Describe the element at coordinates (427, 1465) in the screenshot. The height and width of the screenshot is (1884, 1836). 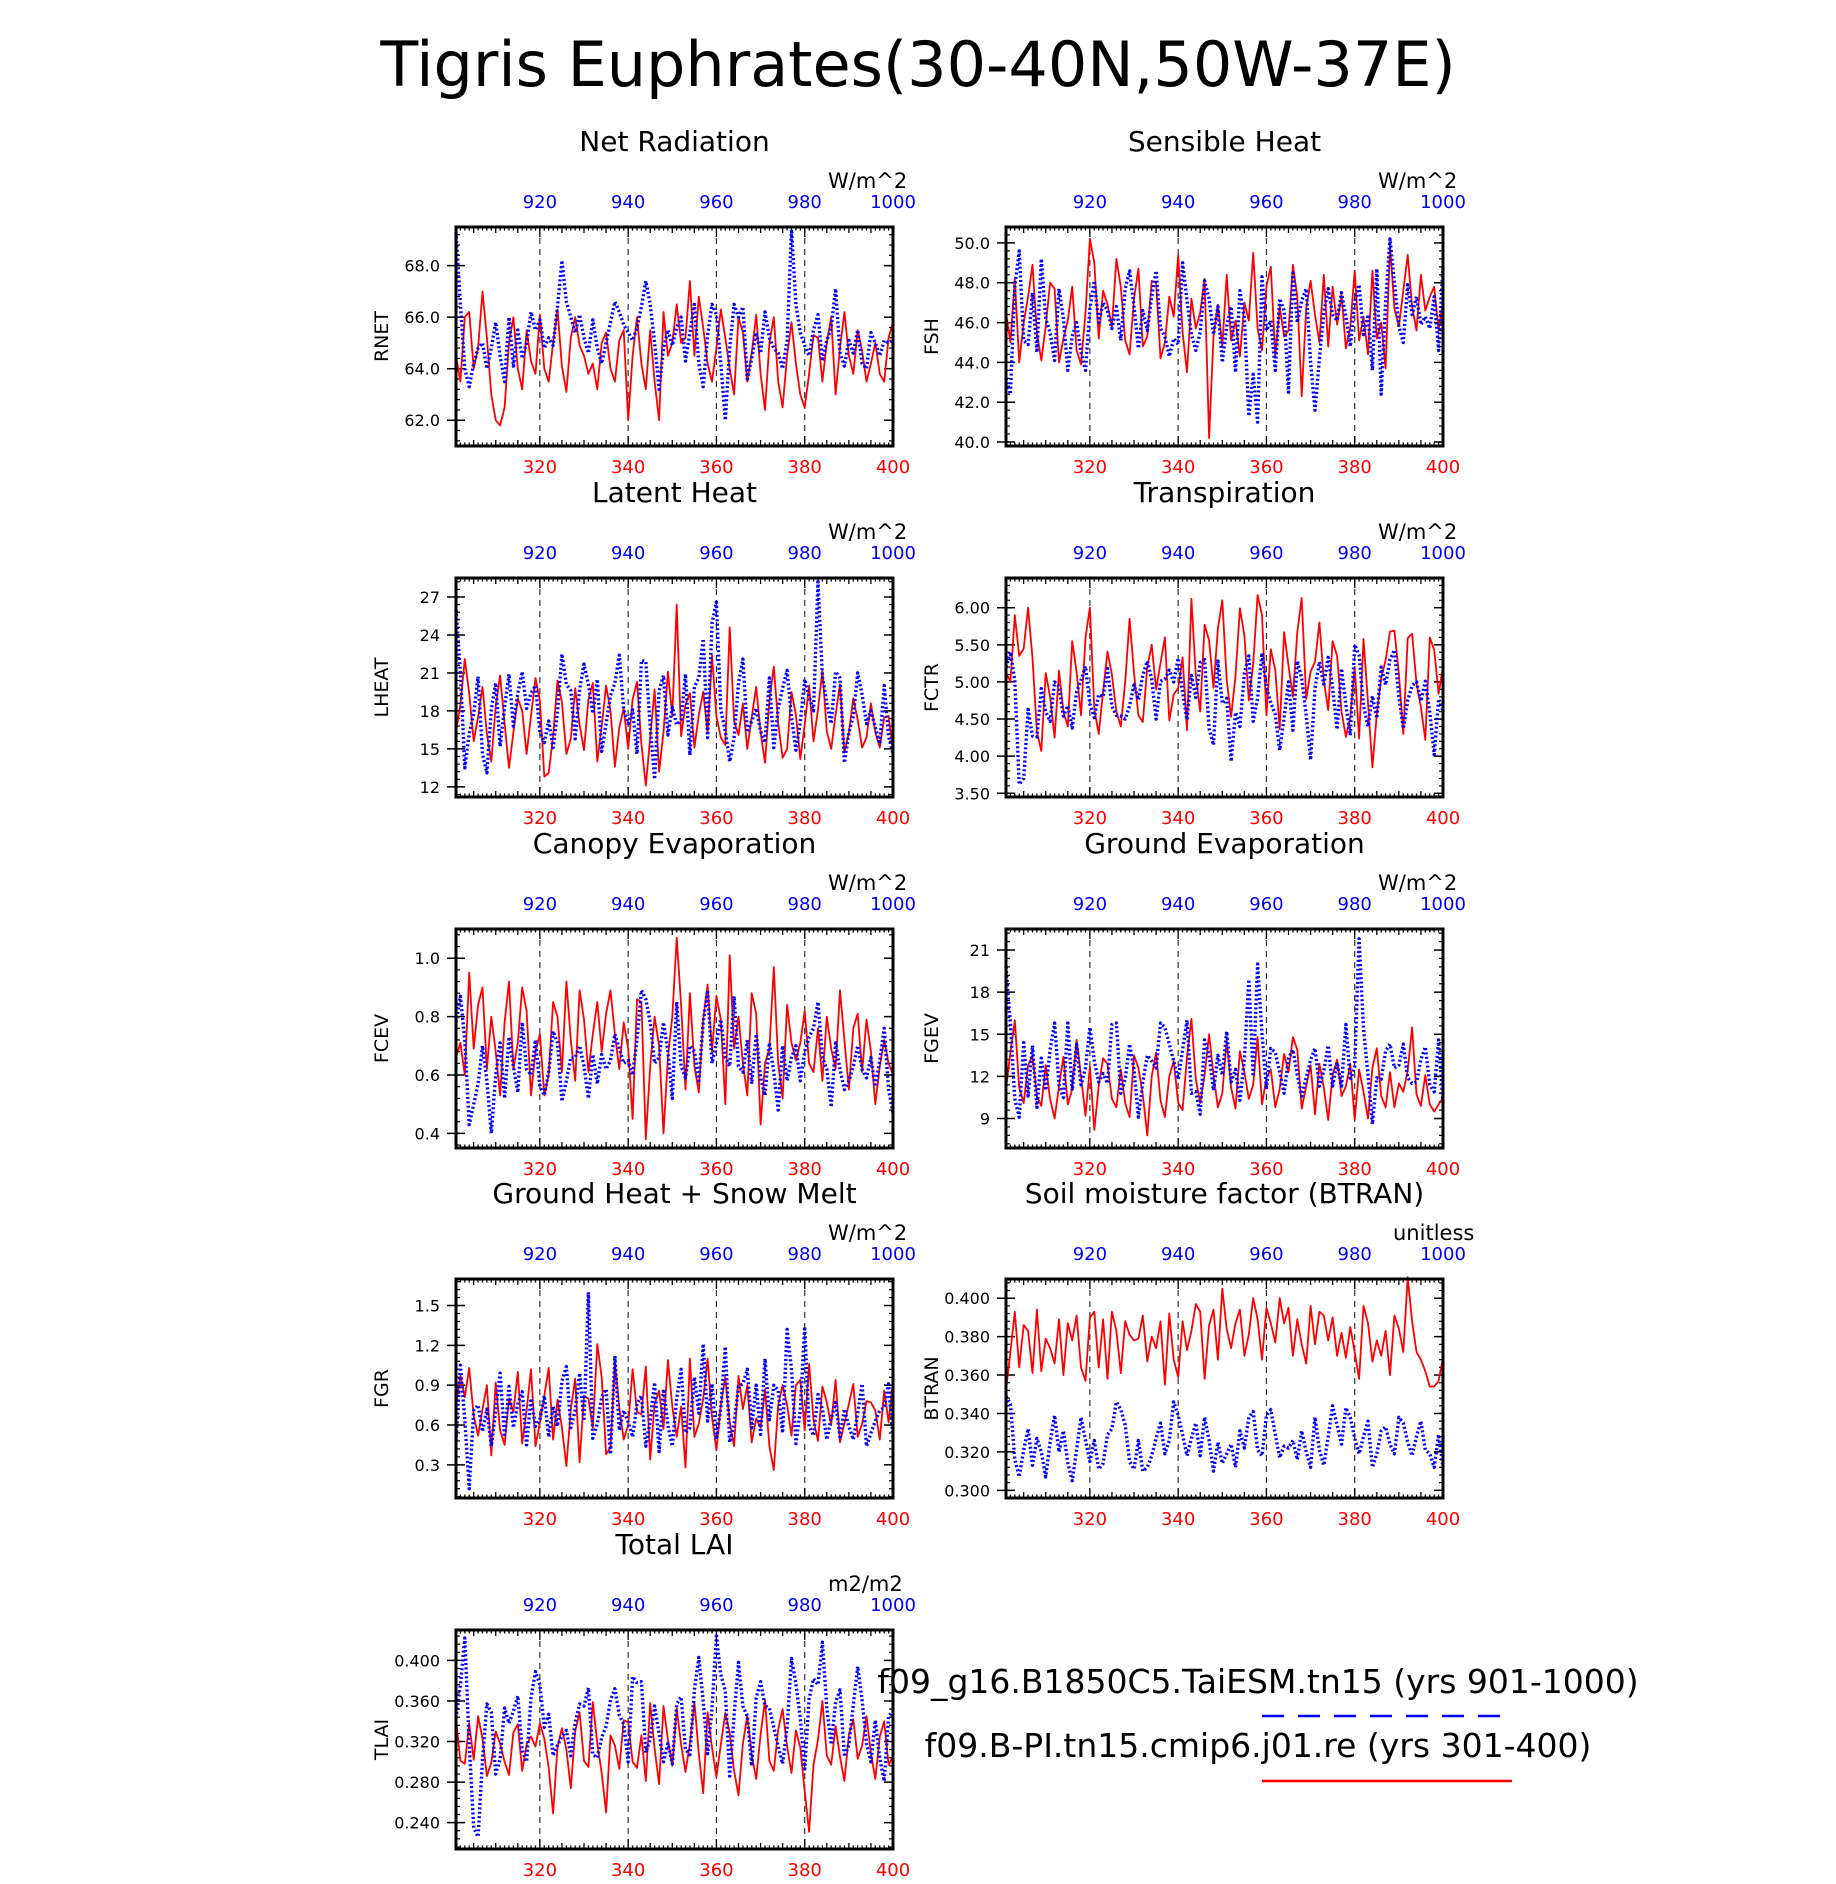
I see `y-tick-label: 0.3` at that location.